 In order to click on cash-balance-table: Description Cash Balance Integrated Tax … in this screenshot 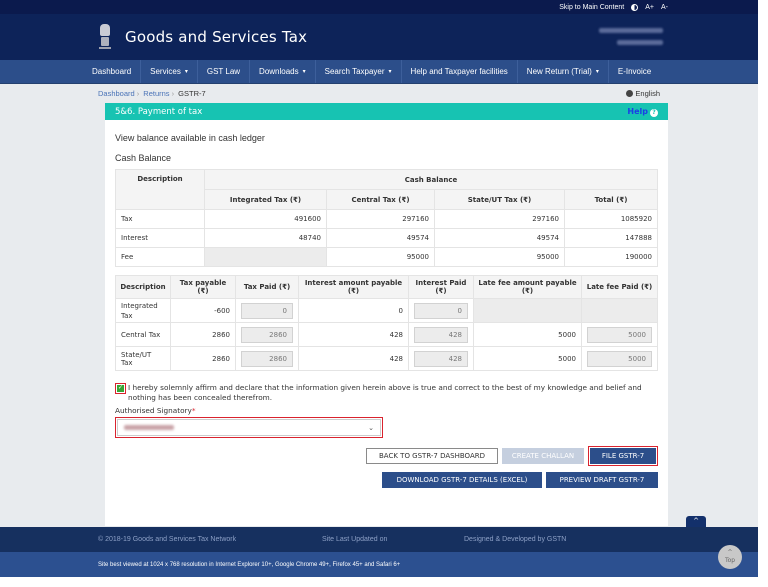, I will do `click(386, 218)`.